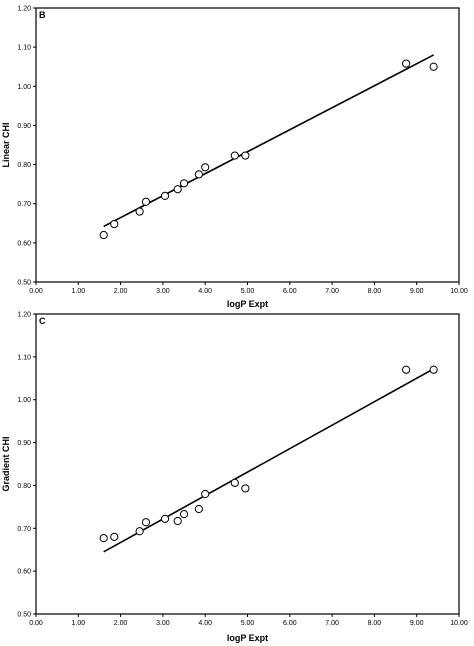 The width and height of the screenshot is (474, 646). What do you see at coordinates (42, 321) in the screenshot?
I see `panel-letter: C` at bounding box center [42, 321].